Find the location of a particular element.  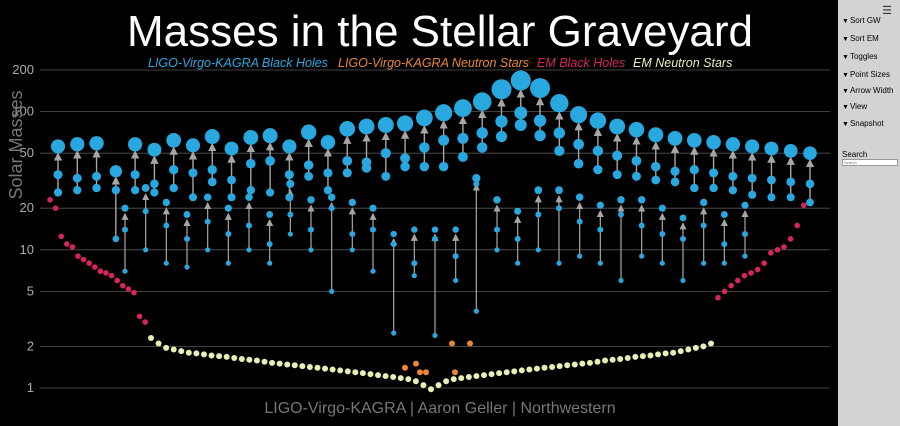

chart-title: Masses in the Stellar Graveyard is located at coordinates (440, 31).